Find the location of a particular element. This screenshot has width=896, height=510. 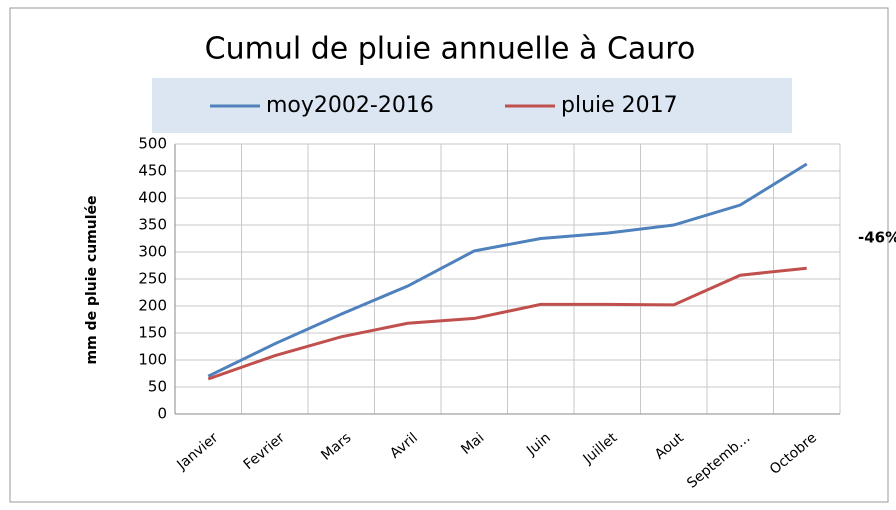

y-tick-label: 200 is located at coordinates (152, 306).